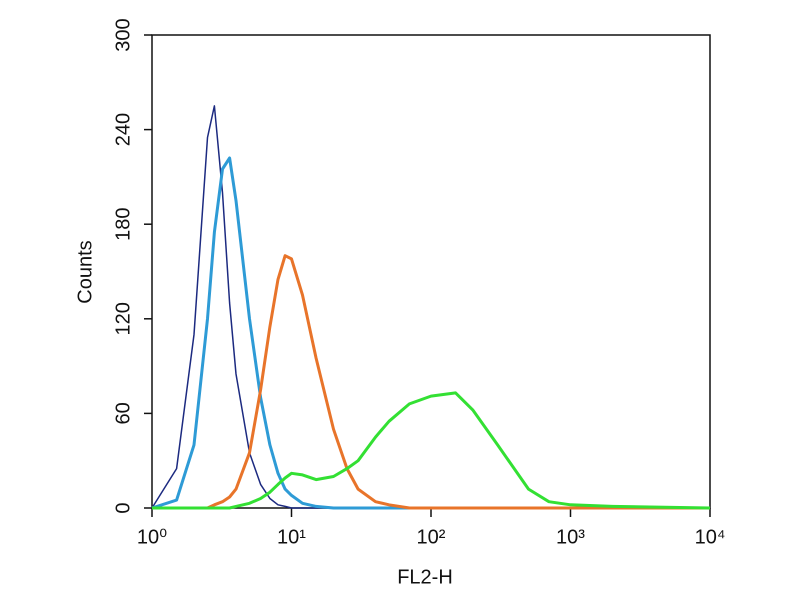  I want to click on y-tick-label: 60, so click(123, 413).